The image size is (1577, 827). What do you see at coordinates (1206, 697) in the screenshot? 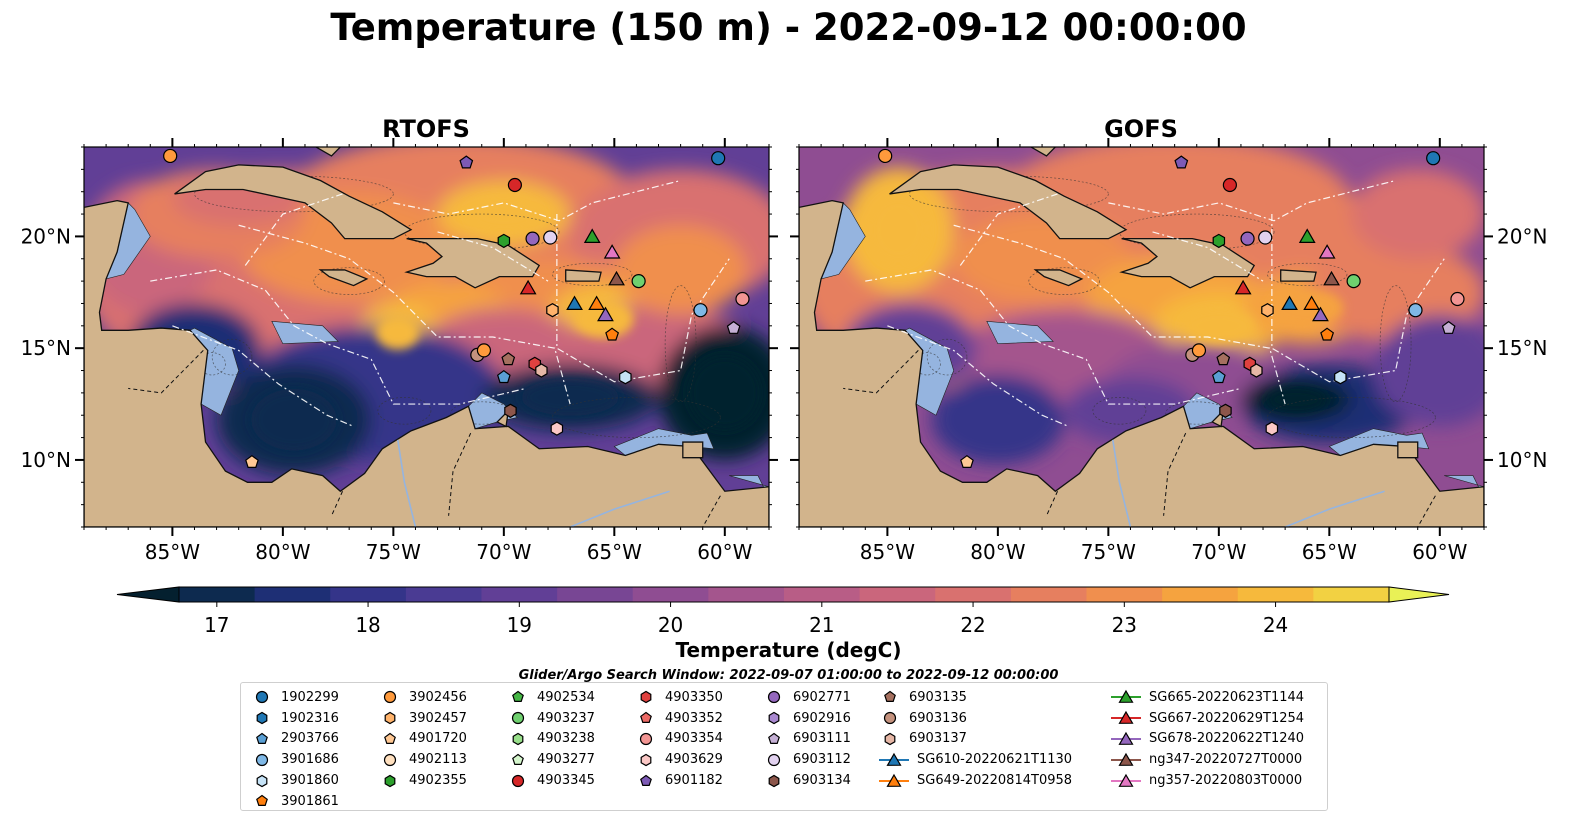
I see `legend-item: SG665-20220623T1144` at bounding box center [1206, 697].